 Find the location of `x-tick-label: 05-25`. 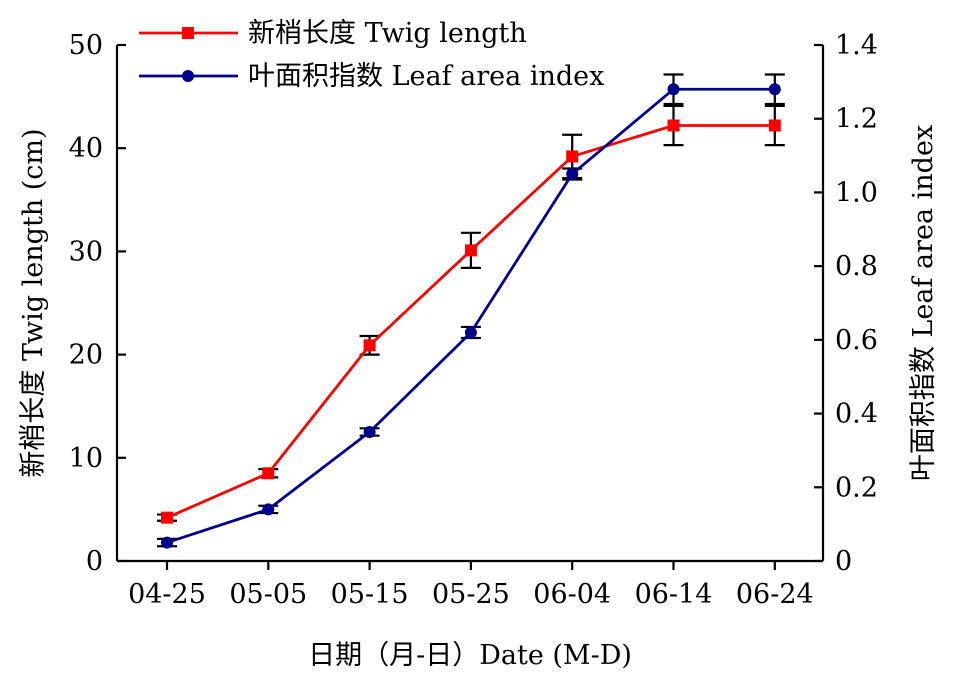

x-tick-label: 05-25 is located at coordinates (471, 594).